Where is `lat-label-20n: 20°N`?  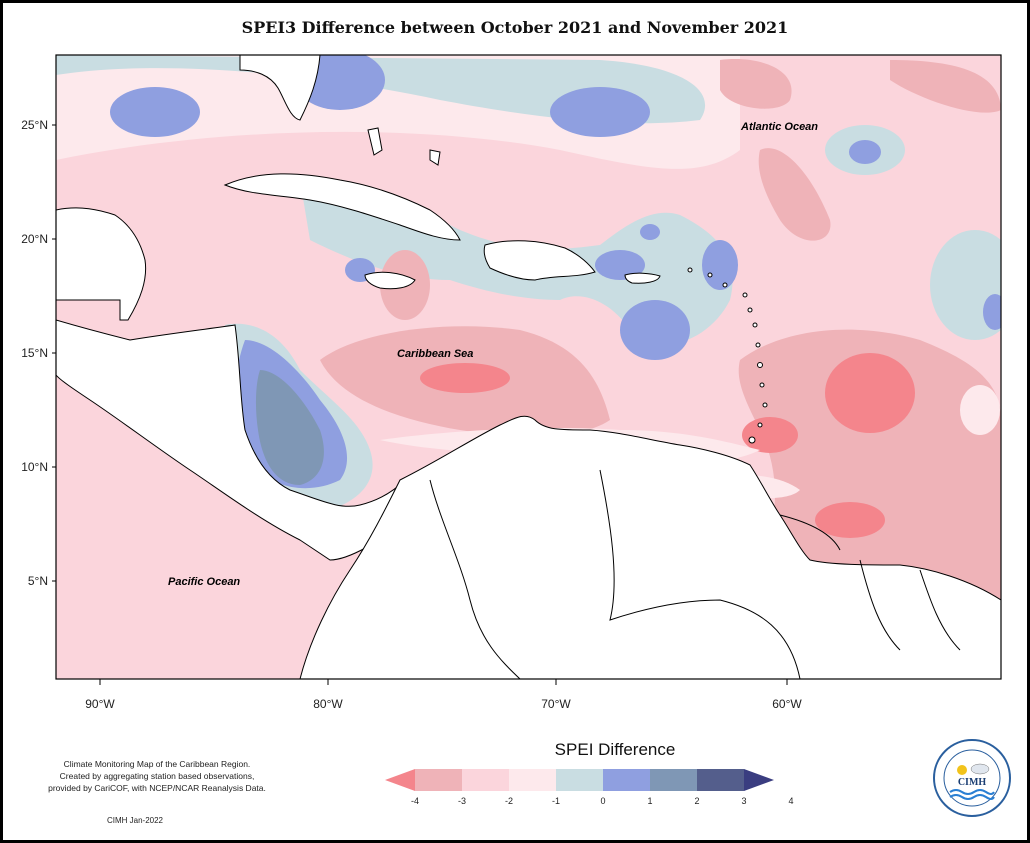 lat-label-20n: 20°N is located at coordinates (34, 239).